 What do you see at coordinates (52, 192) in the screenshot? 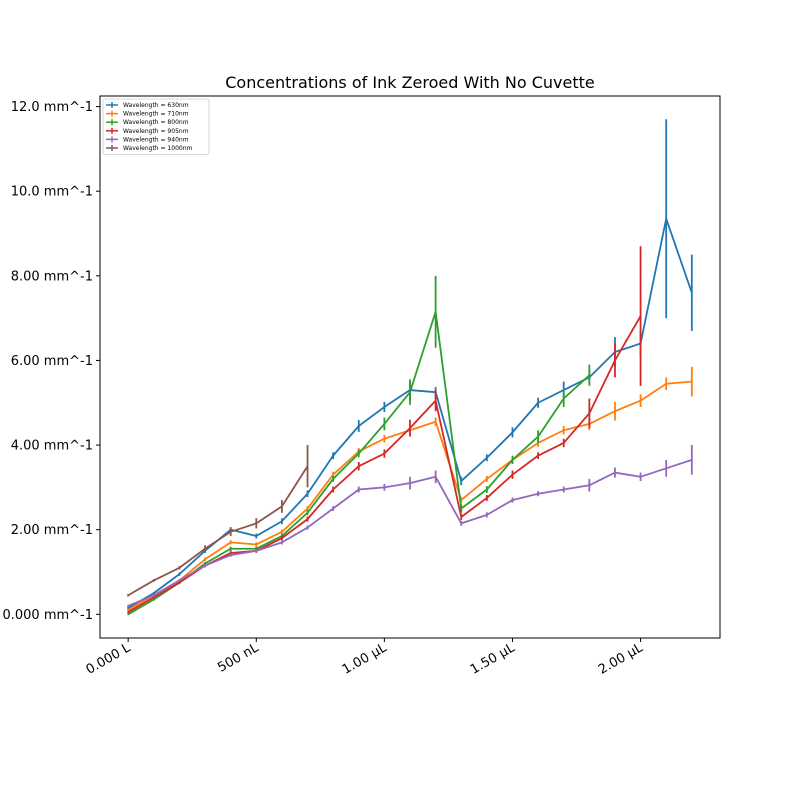
I see `y-tick-label: 10.0 mm^-1` at bounding box center [52, 192].